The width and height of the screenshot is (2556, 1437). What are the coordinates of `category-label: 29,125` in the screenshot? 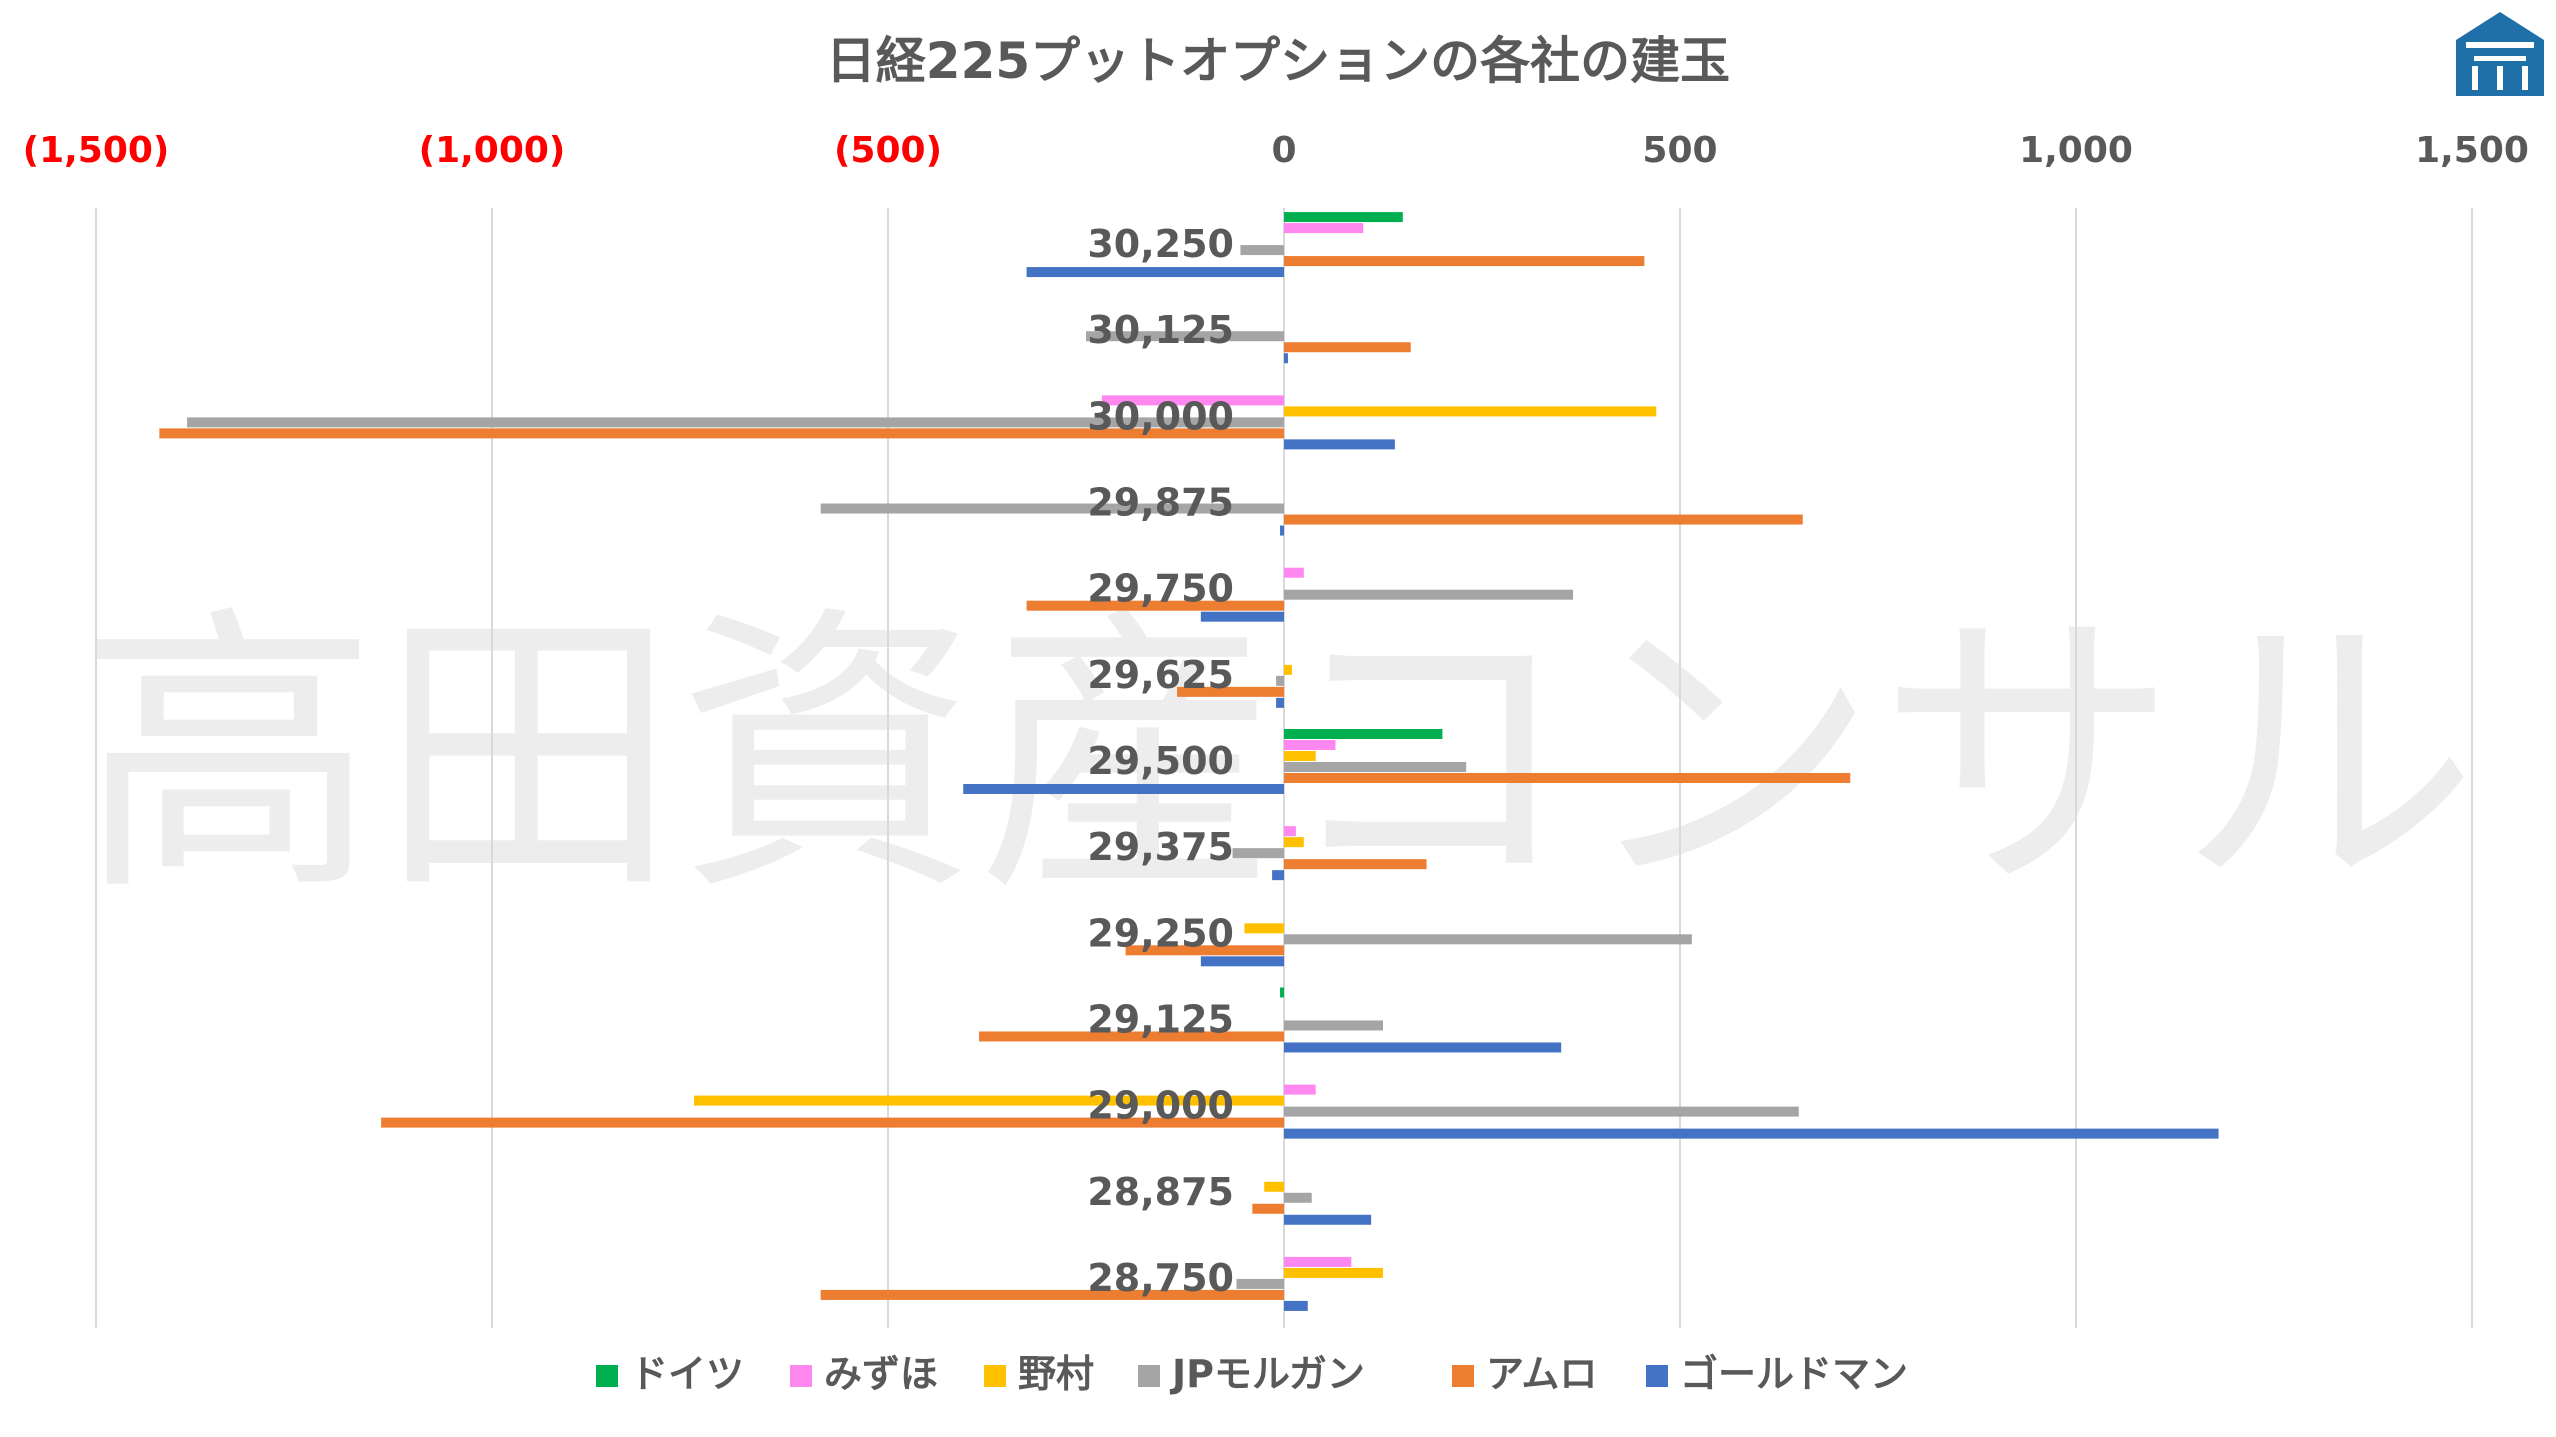 It's located at (1160, 1019).